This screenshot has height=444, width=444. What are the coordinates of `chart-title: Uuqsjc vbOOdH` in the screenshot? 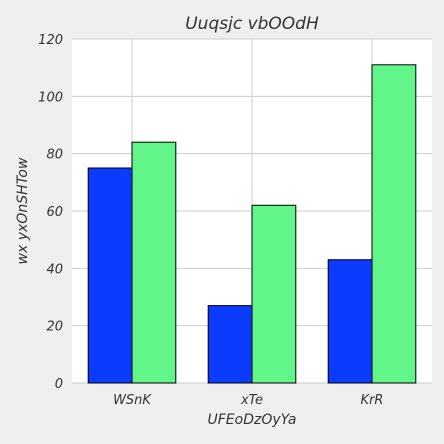 It's located at (252, 24).